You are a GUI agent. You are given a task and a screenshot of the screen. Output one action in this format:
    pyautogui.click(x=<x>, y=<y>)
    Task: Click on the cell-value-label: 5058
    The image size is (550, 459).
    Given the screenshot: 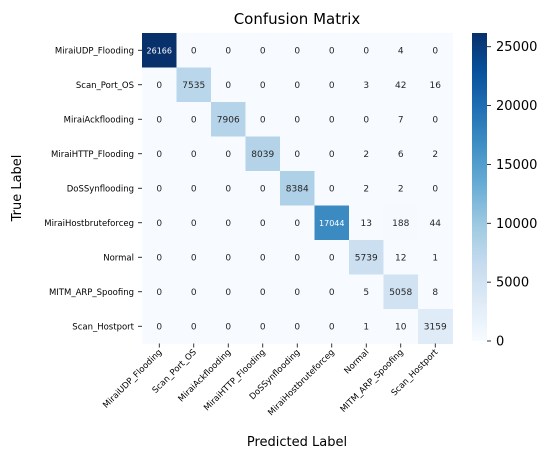 What is the action you would take?
    pyautogui.click(x=400, y=293)
    